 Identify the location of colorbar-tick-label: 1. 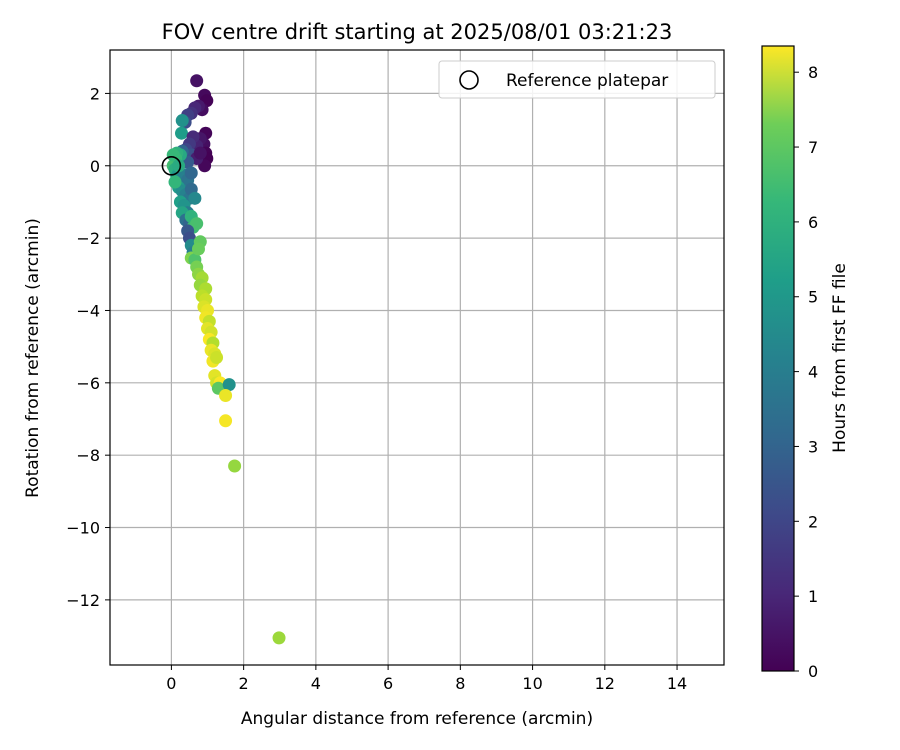
(813, 596).